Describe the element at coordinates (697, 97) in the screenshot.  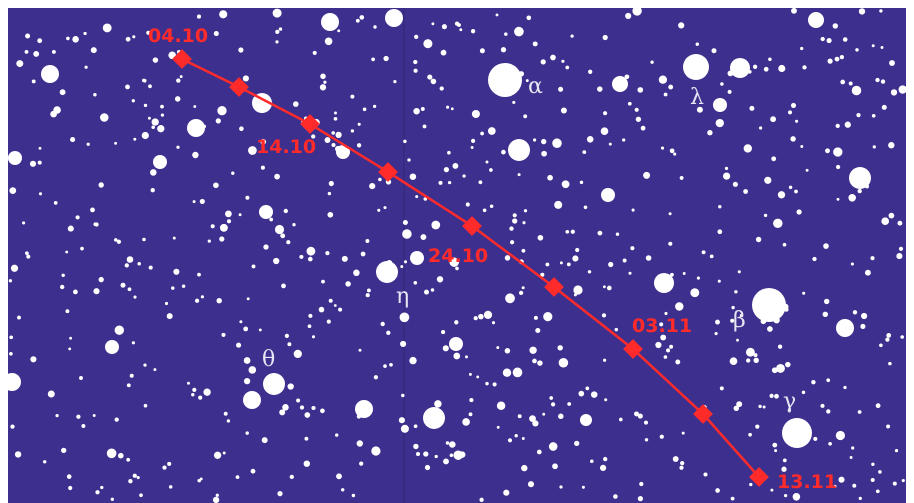
I see `star-label-lambda: λ` at that location.